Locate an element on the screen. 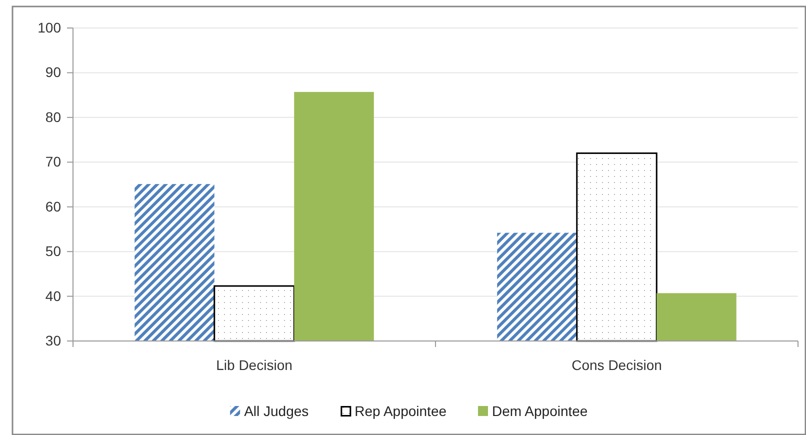 The height and width of the screenshot is (435, 806). x-tick-label: Lib Decision is located at coordinates (254, 364).